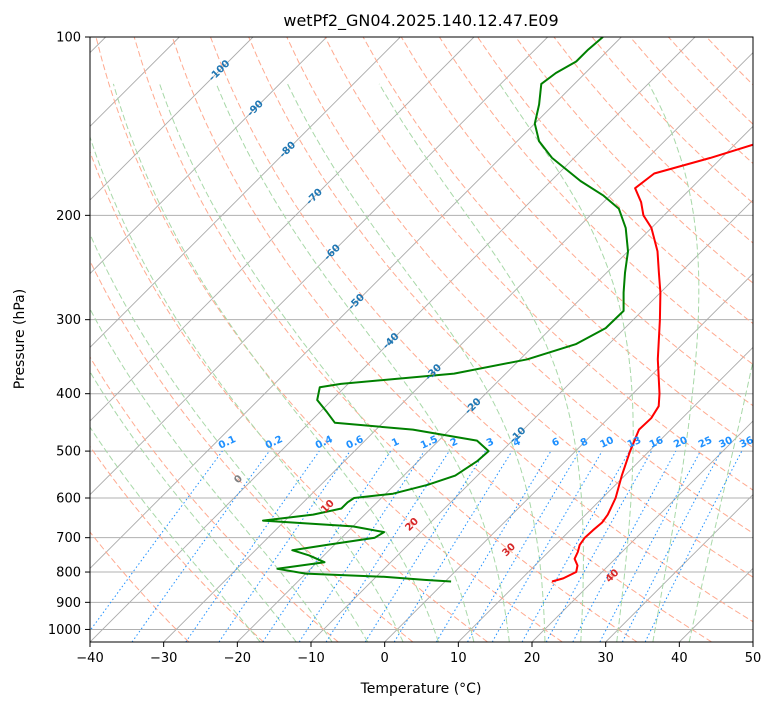 This screenshot has height=708, width=775. I want to click on y-tick-label: 900, so click(68, 603).